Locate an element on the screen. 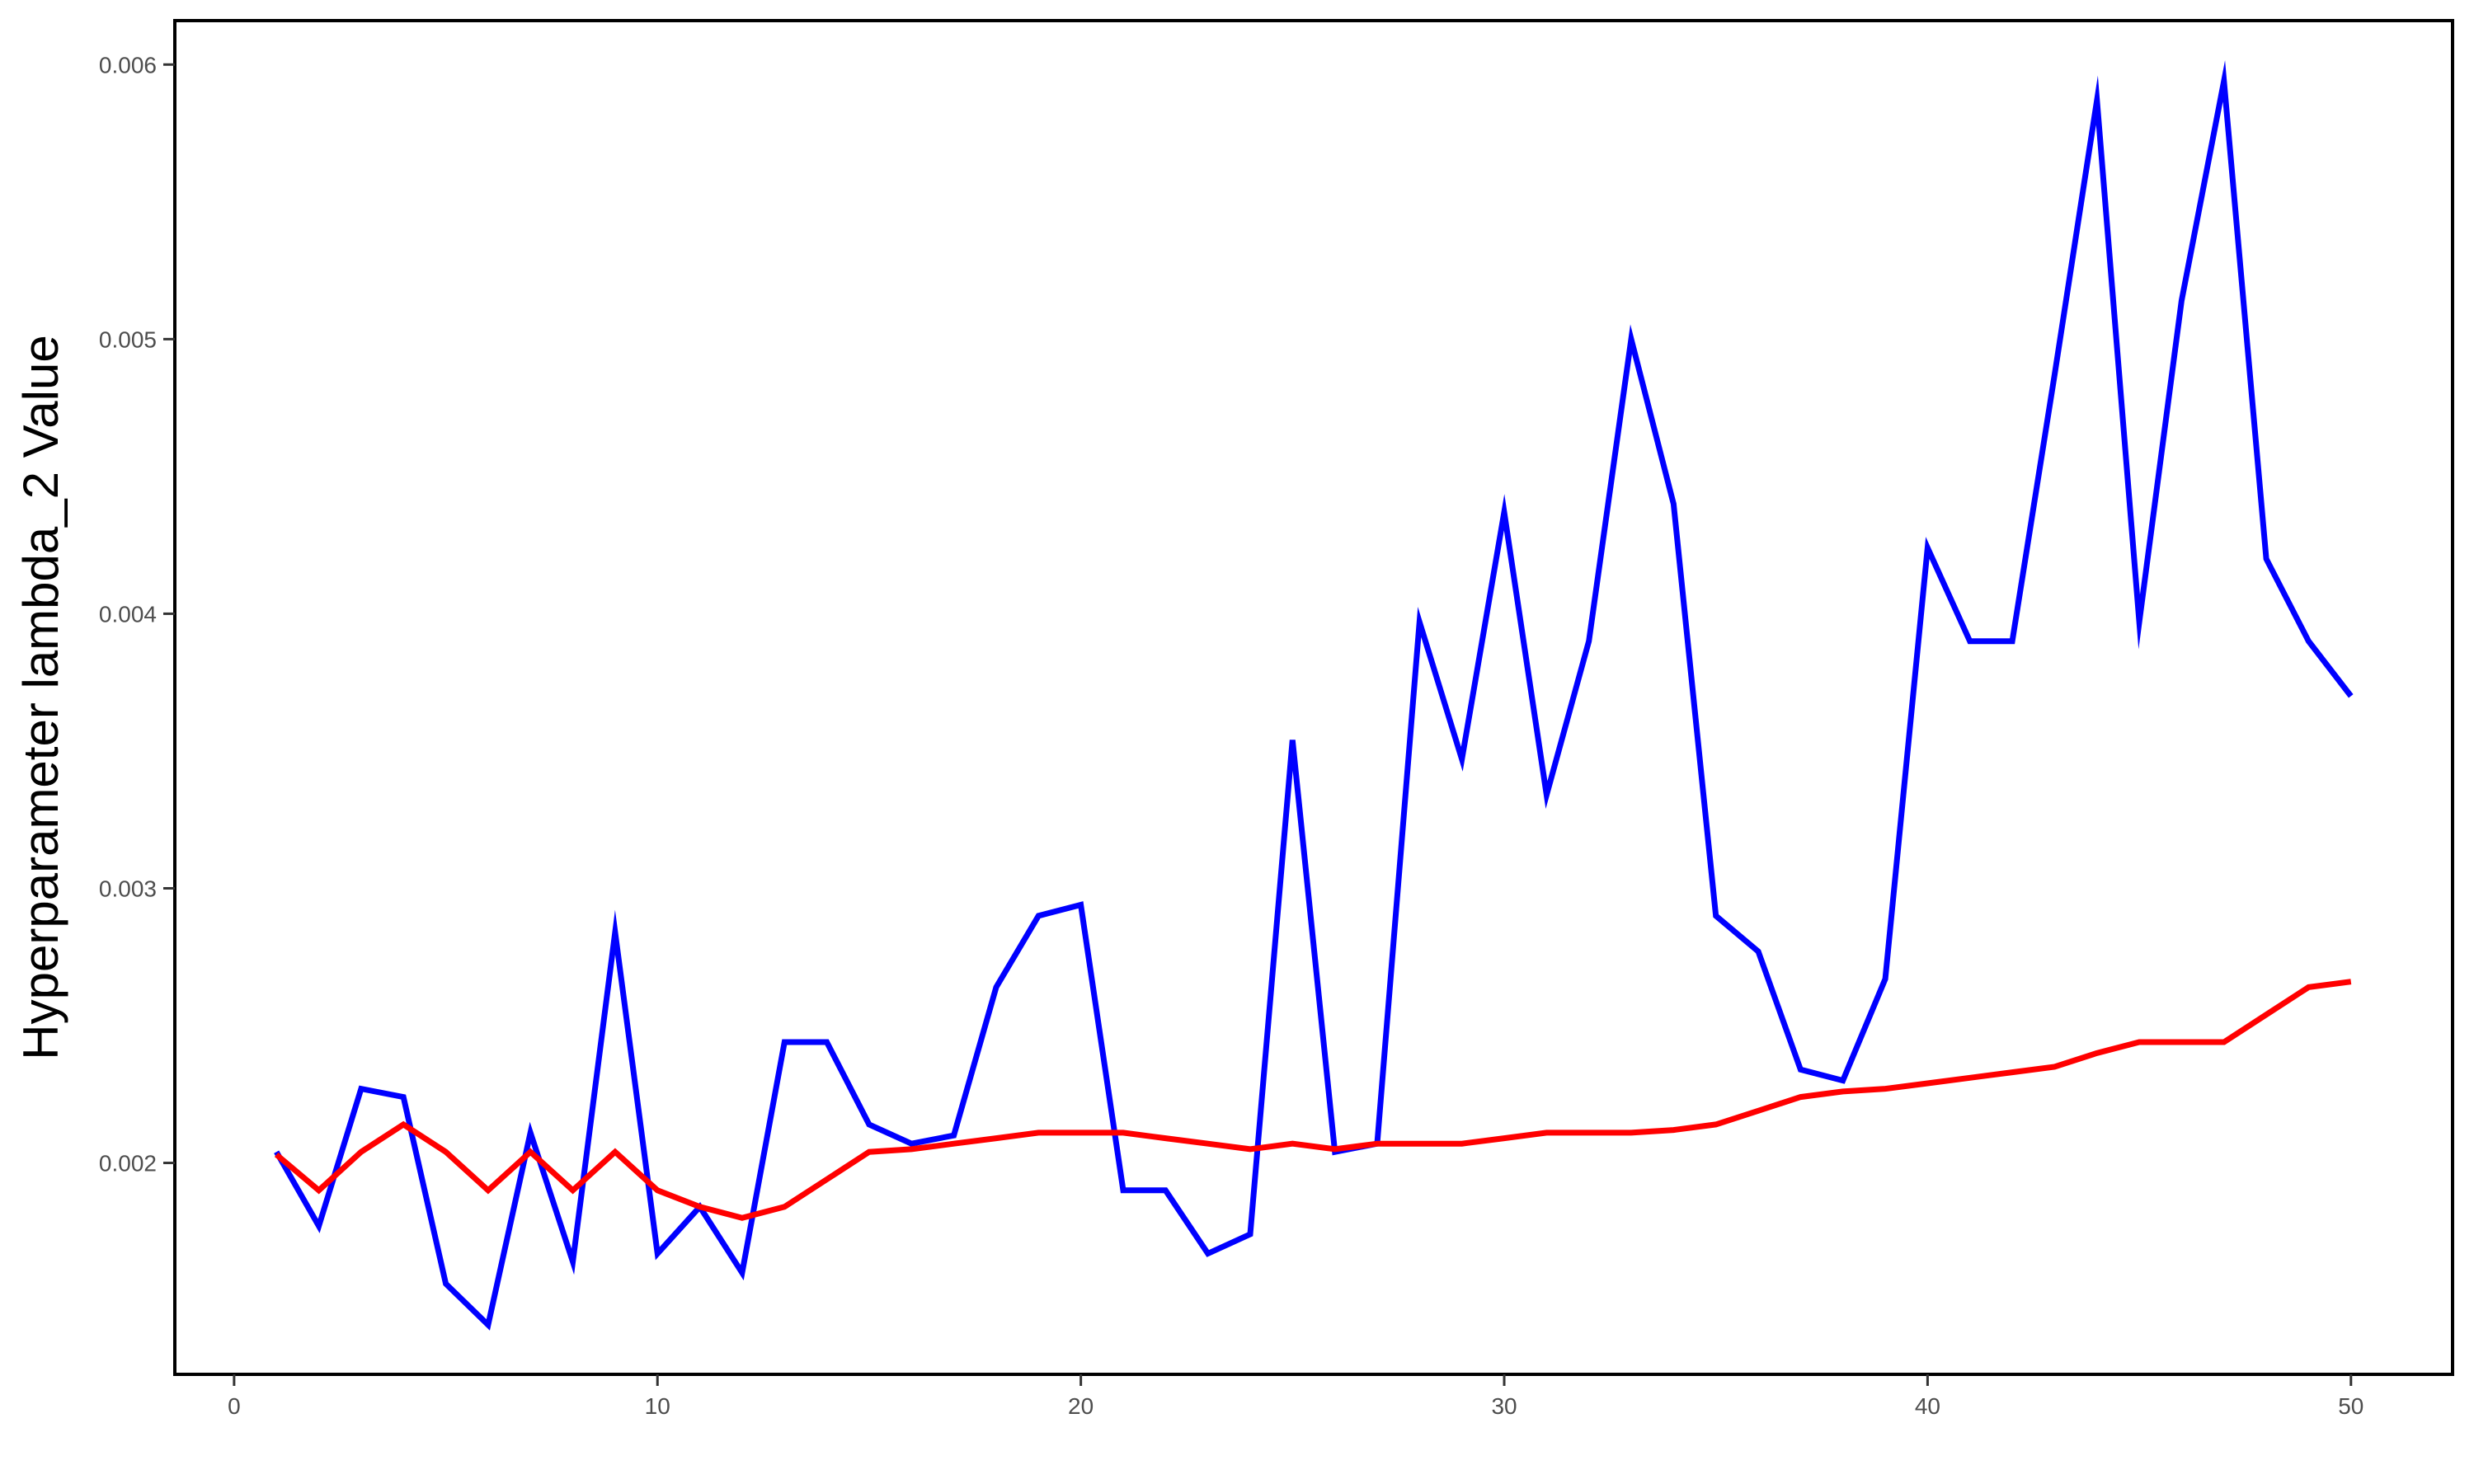 The width and height of the screenshot is (2474, 1484). x-tick-label: 30 is located at coordinates (1504, 1406).